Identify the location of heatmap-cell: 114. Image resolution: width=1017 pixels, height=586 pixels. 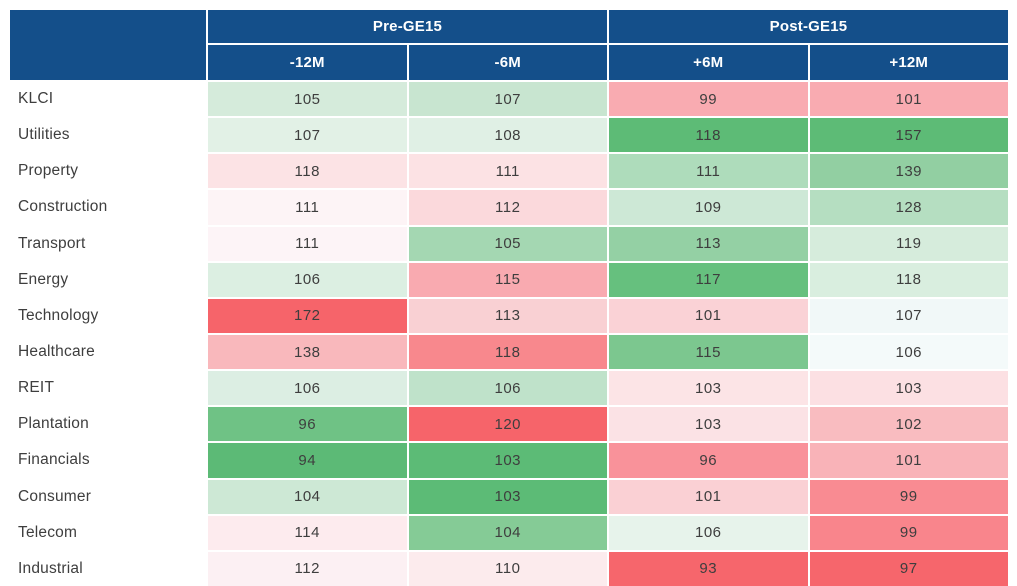
(307, 532).